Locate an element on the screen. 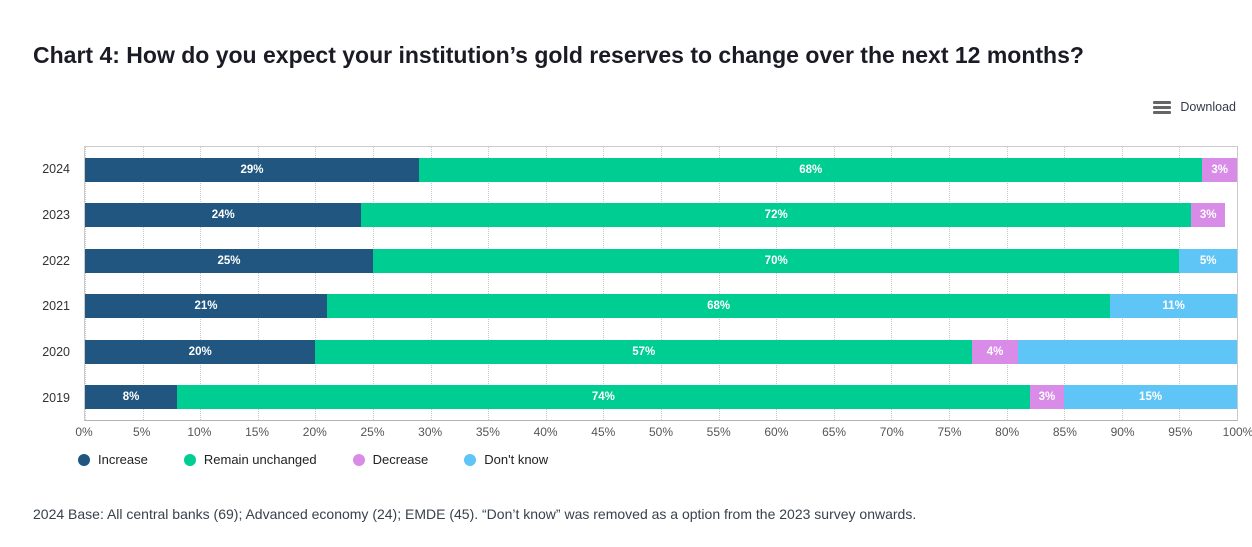  bar-segment: 8% is located at coordinates (131, 397).